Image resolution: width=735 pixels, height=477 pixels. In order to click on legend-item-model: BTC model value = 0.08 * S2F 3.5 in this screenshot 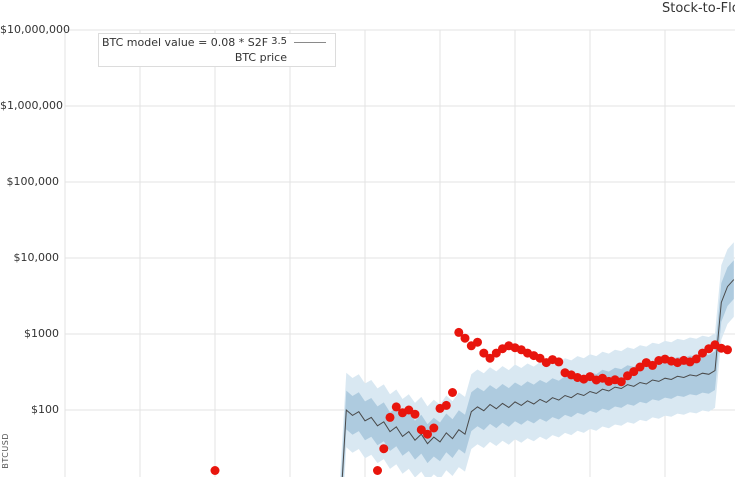, I will do `click(217, 42)`.